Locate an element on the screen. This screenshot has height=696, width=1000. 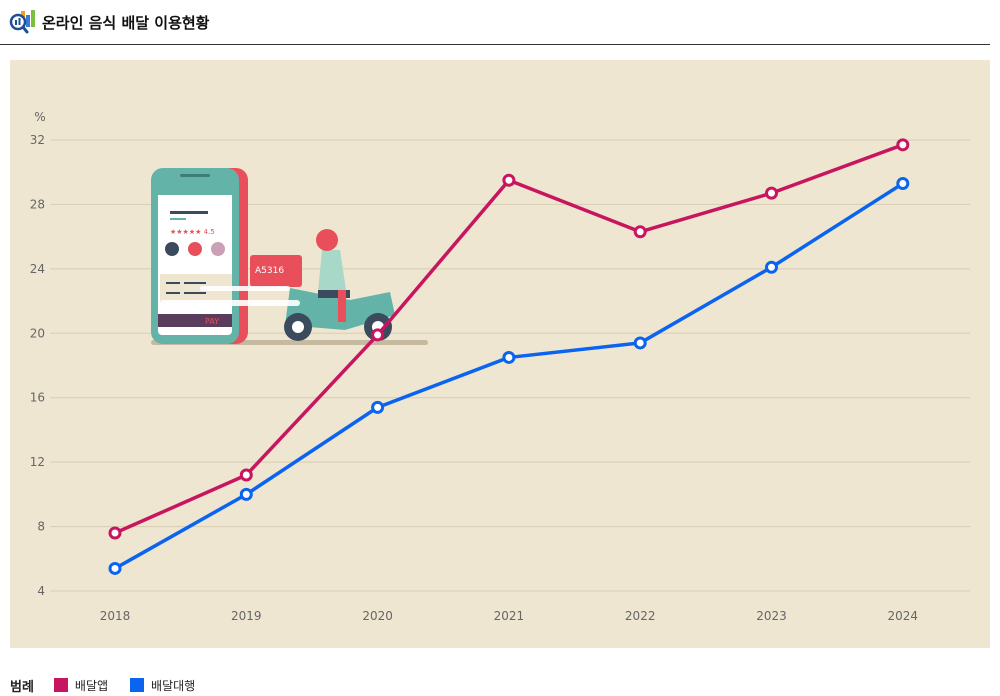
x-tick-label: 2020 is located at coordinates (377, 616).